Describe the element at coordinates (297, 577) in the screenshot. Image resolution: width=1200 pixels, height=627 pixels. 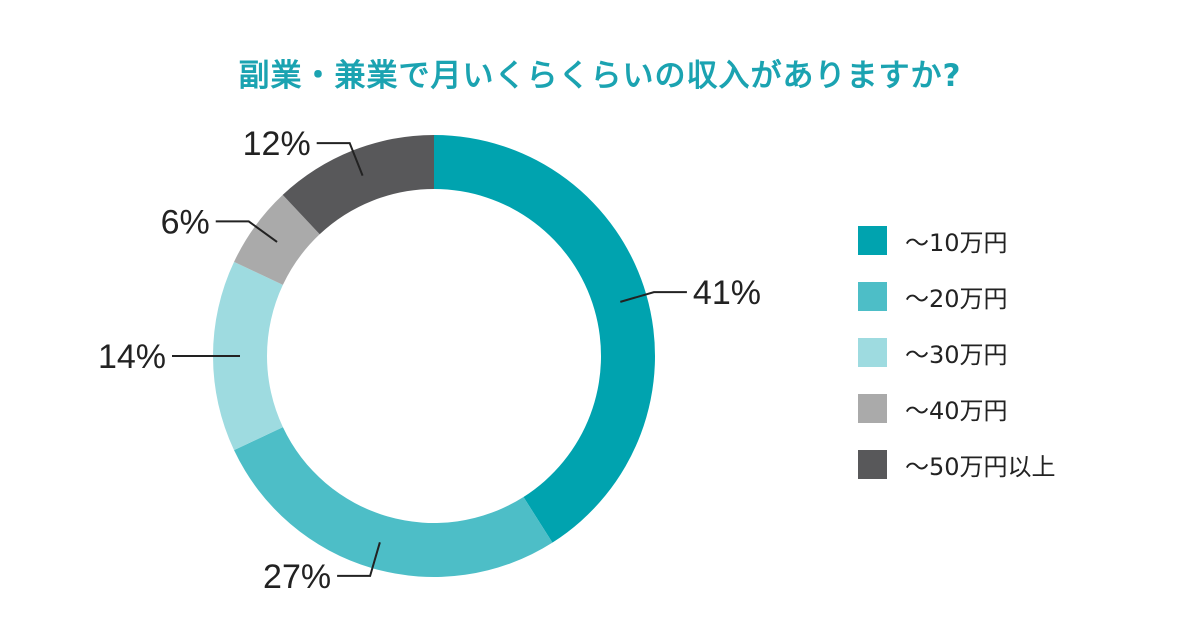
I see `value-label-1: 27%` at that location.